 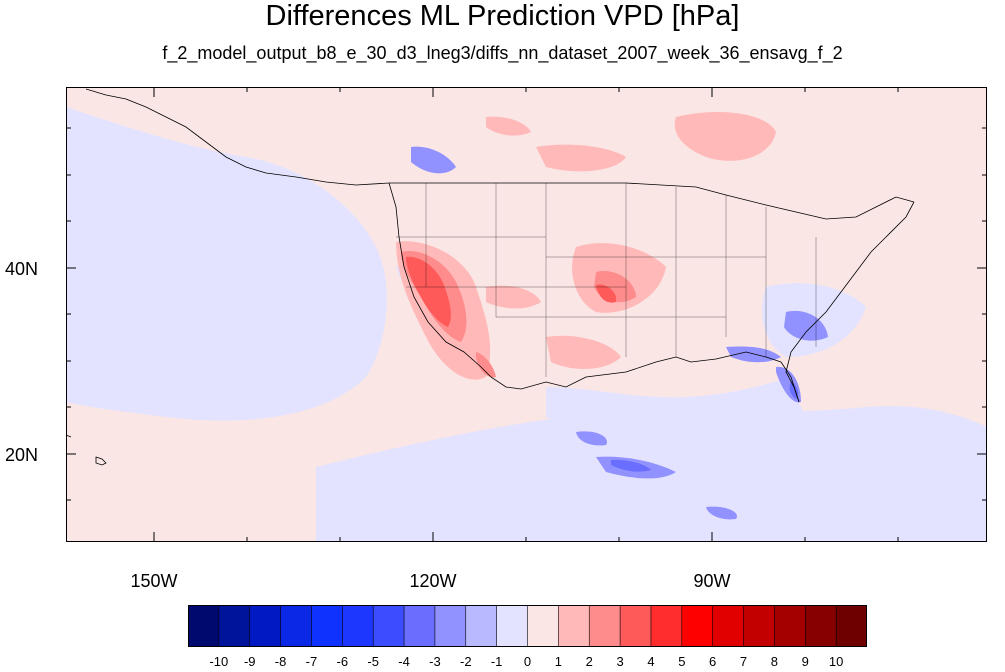 What do you see at coordinates (342, 661) in the screenshot?
I see `colorbar-tick-label: -6` at bounding box center [342, 661].